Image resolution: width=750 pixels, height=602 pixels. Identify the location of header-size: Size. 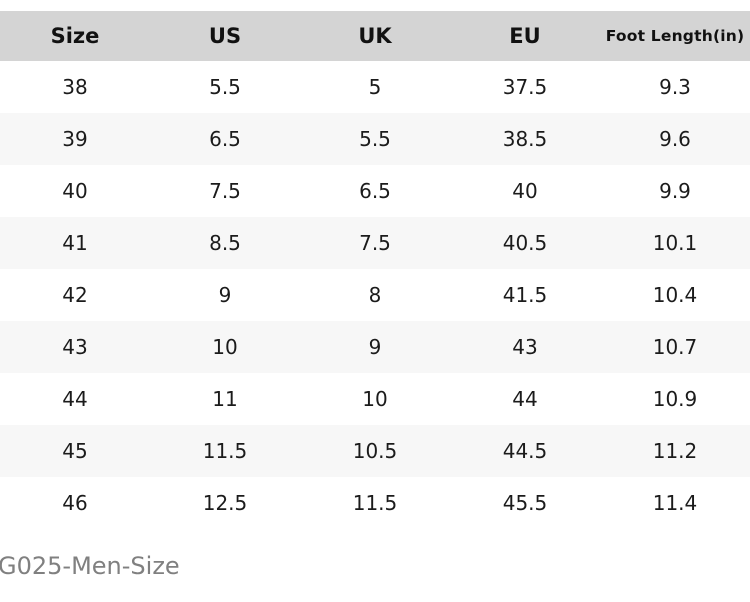
(75, 36).